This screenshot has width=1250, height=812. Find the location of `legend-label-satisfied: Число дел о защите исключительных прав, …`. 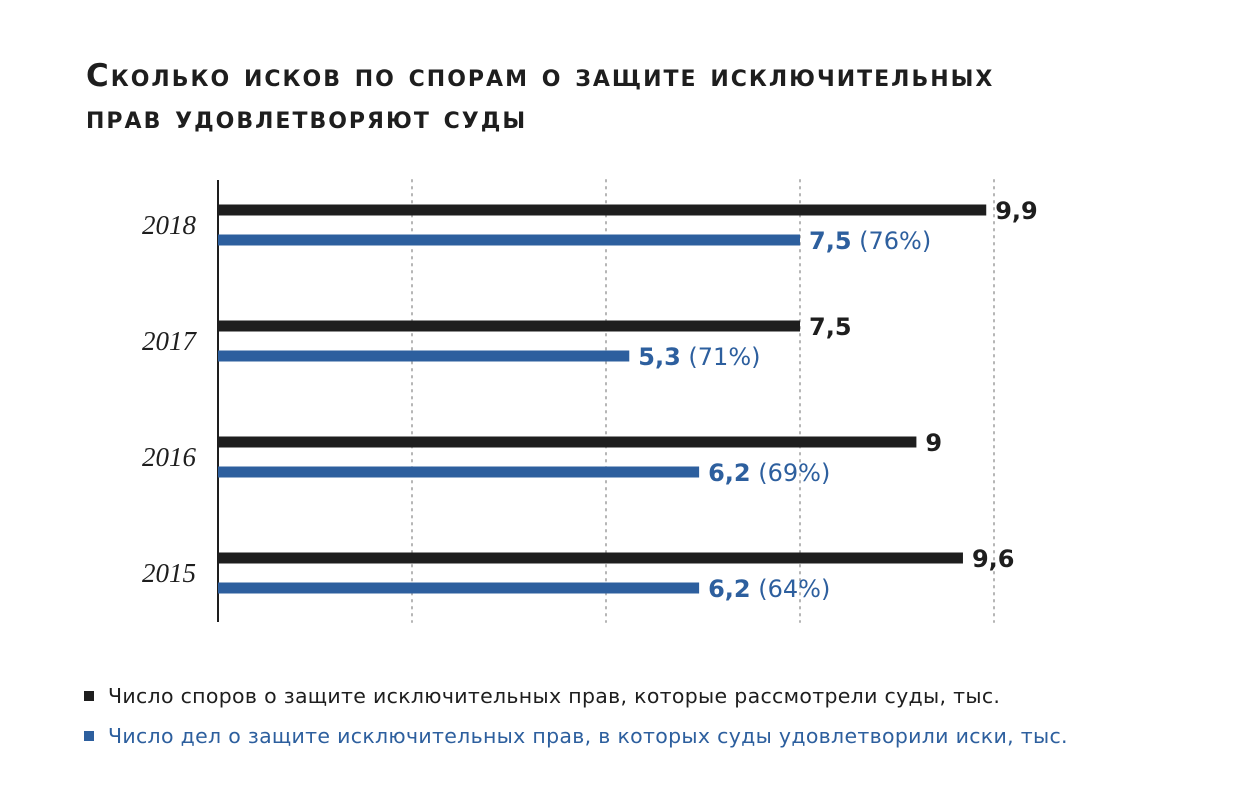

legend-label-satisfied: Число дел о защите исключительных прав, … is located at coordinates (588, 736).